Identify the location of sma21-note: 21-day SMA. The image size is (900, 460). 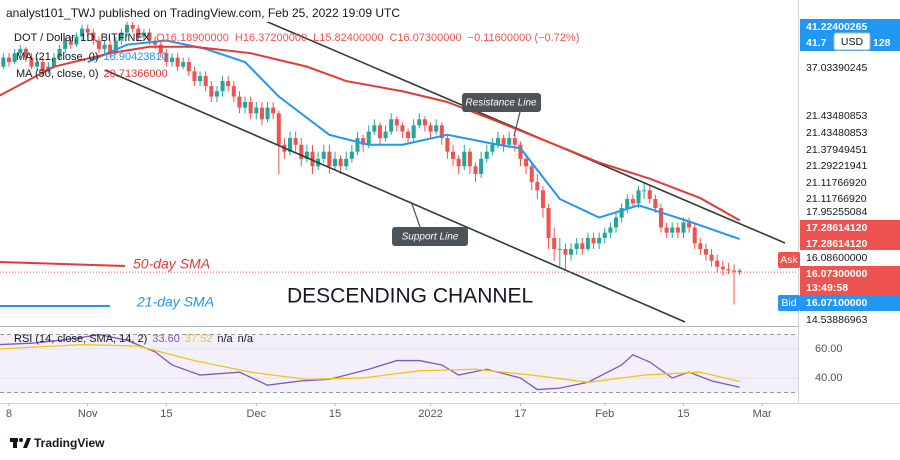
(175, 302).